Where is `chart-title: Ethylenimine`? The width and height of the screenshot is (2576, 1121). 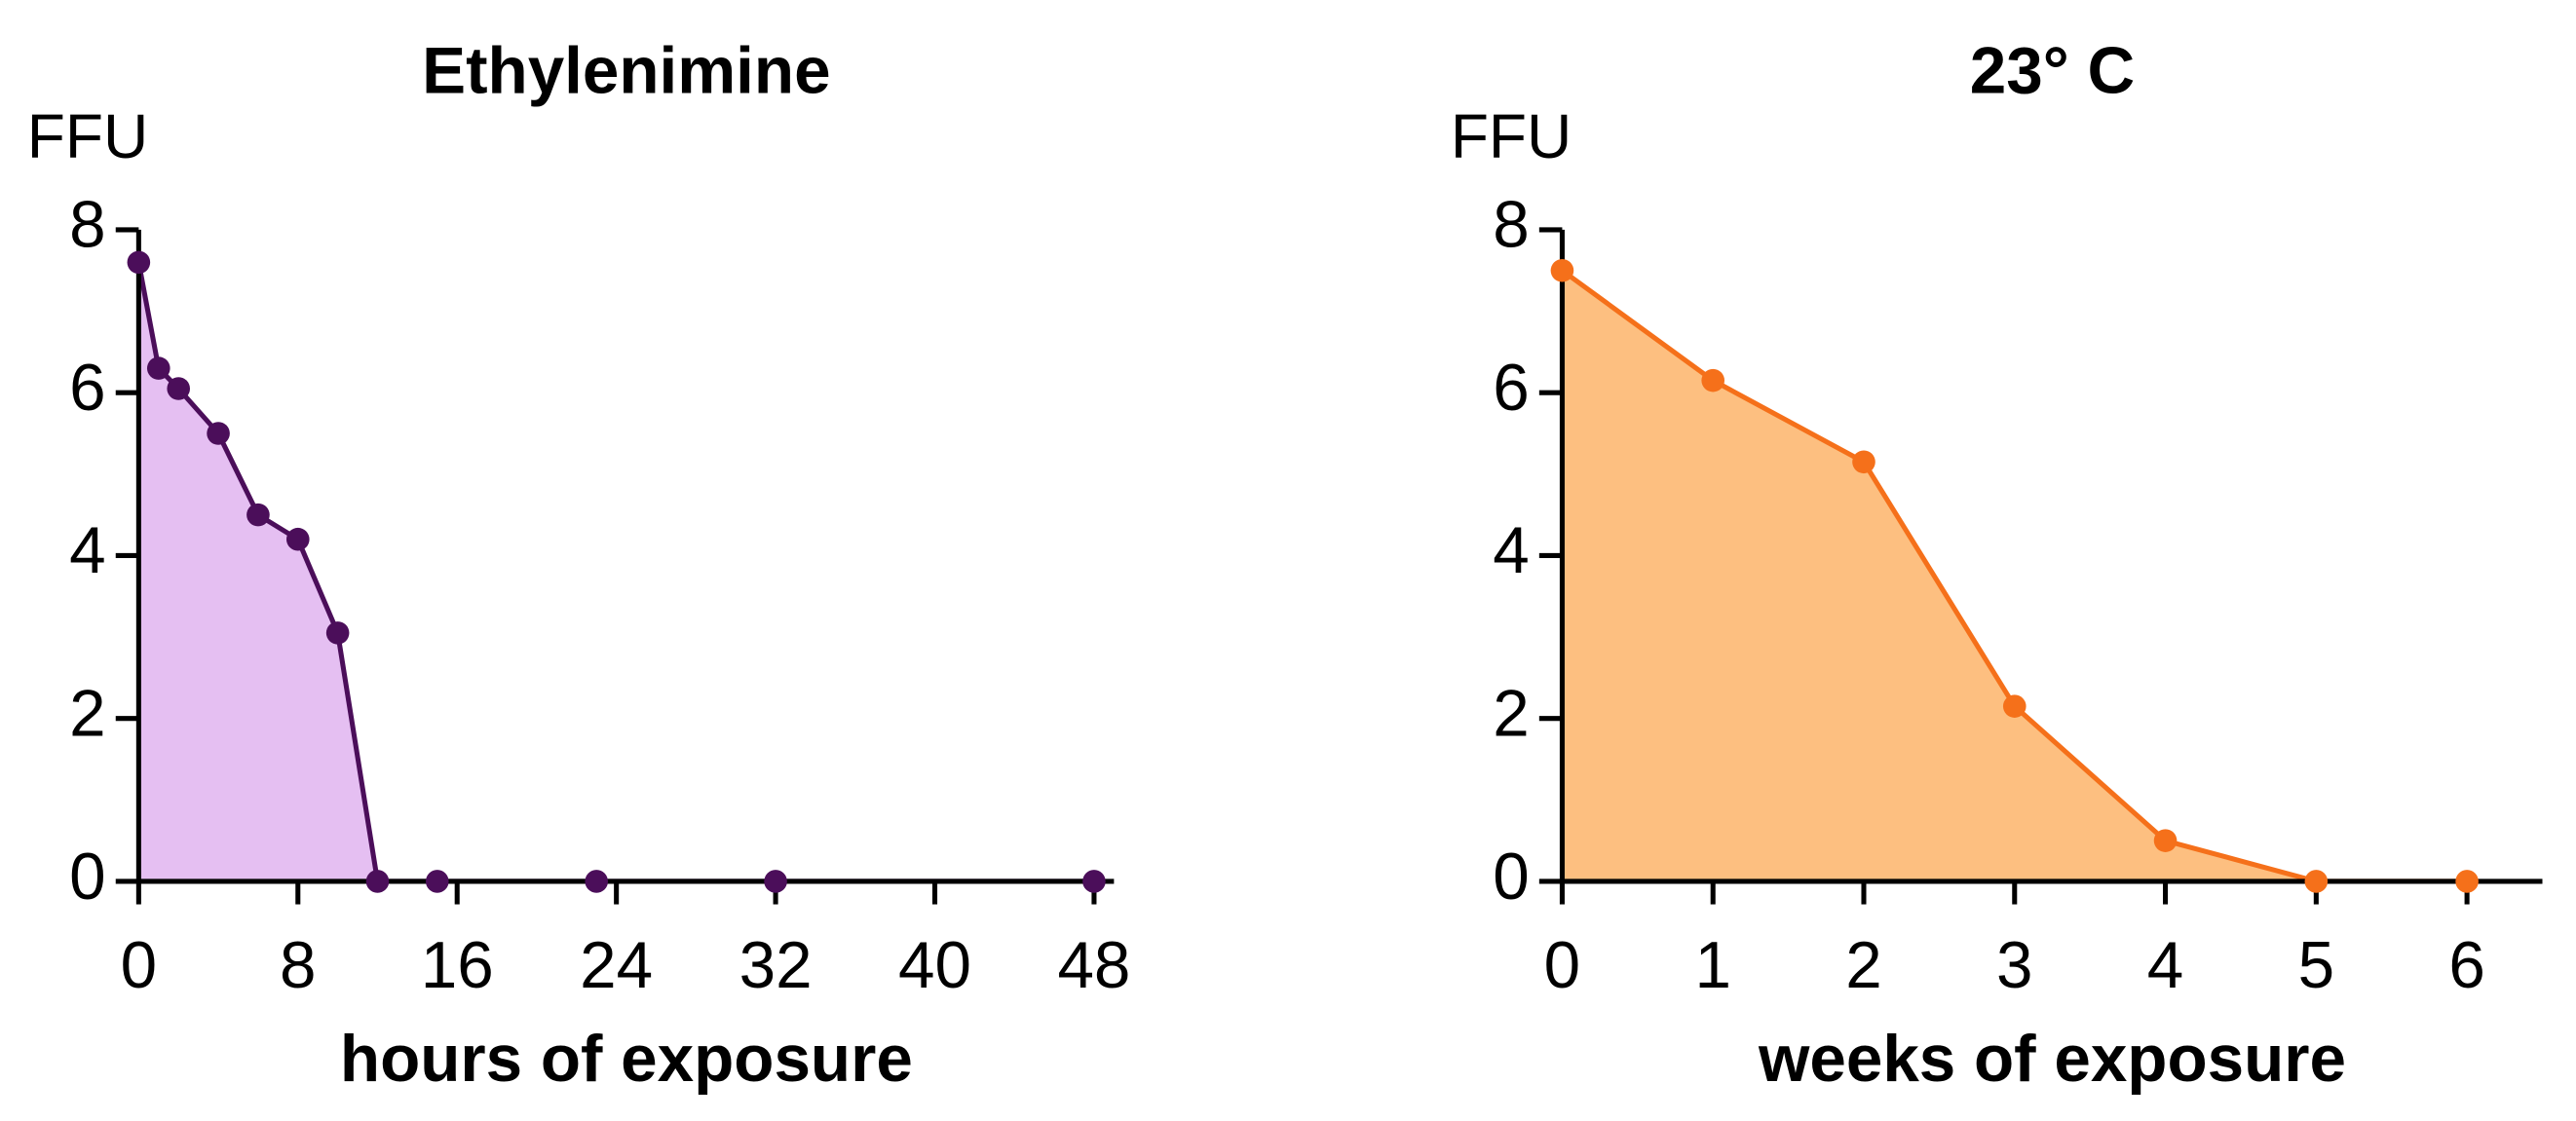 chart-title: Ethylenimine is located at coordinates (626, 70).